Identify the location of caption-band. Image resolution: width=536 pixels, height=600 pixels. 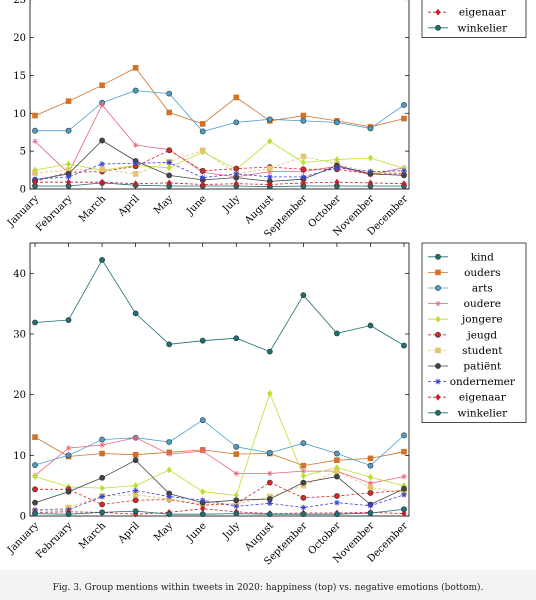
(268, 585).